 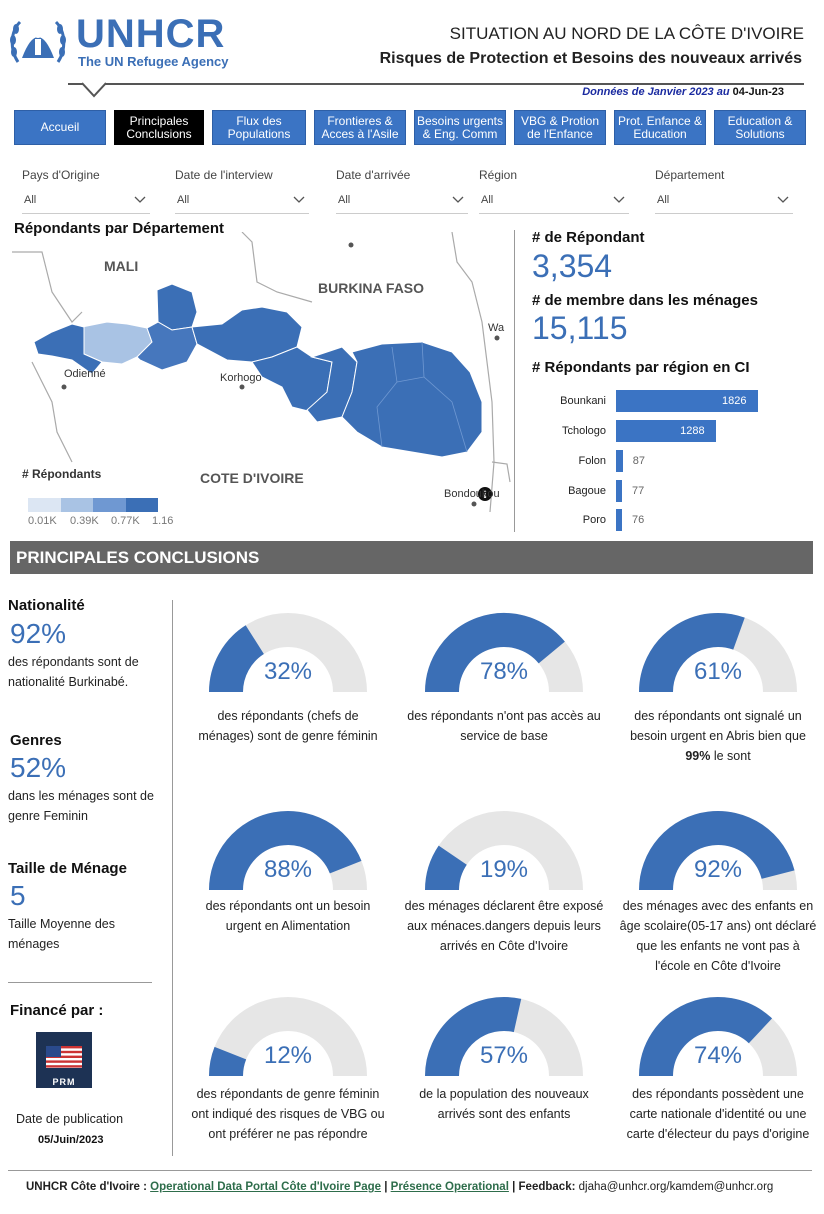 What do you see at coordinates (68, 349) in the screenshot?
I see `map-region-west` at bounding box center [68, 349].